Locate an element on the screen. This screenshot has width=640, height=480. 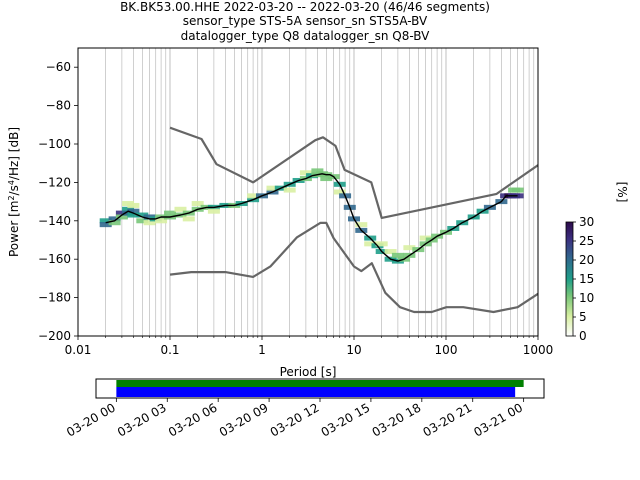
y-tick-label: −200 is located at coordinates (54, 336).